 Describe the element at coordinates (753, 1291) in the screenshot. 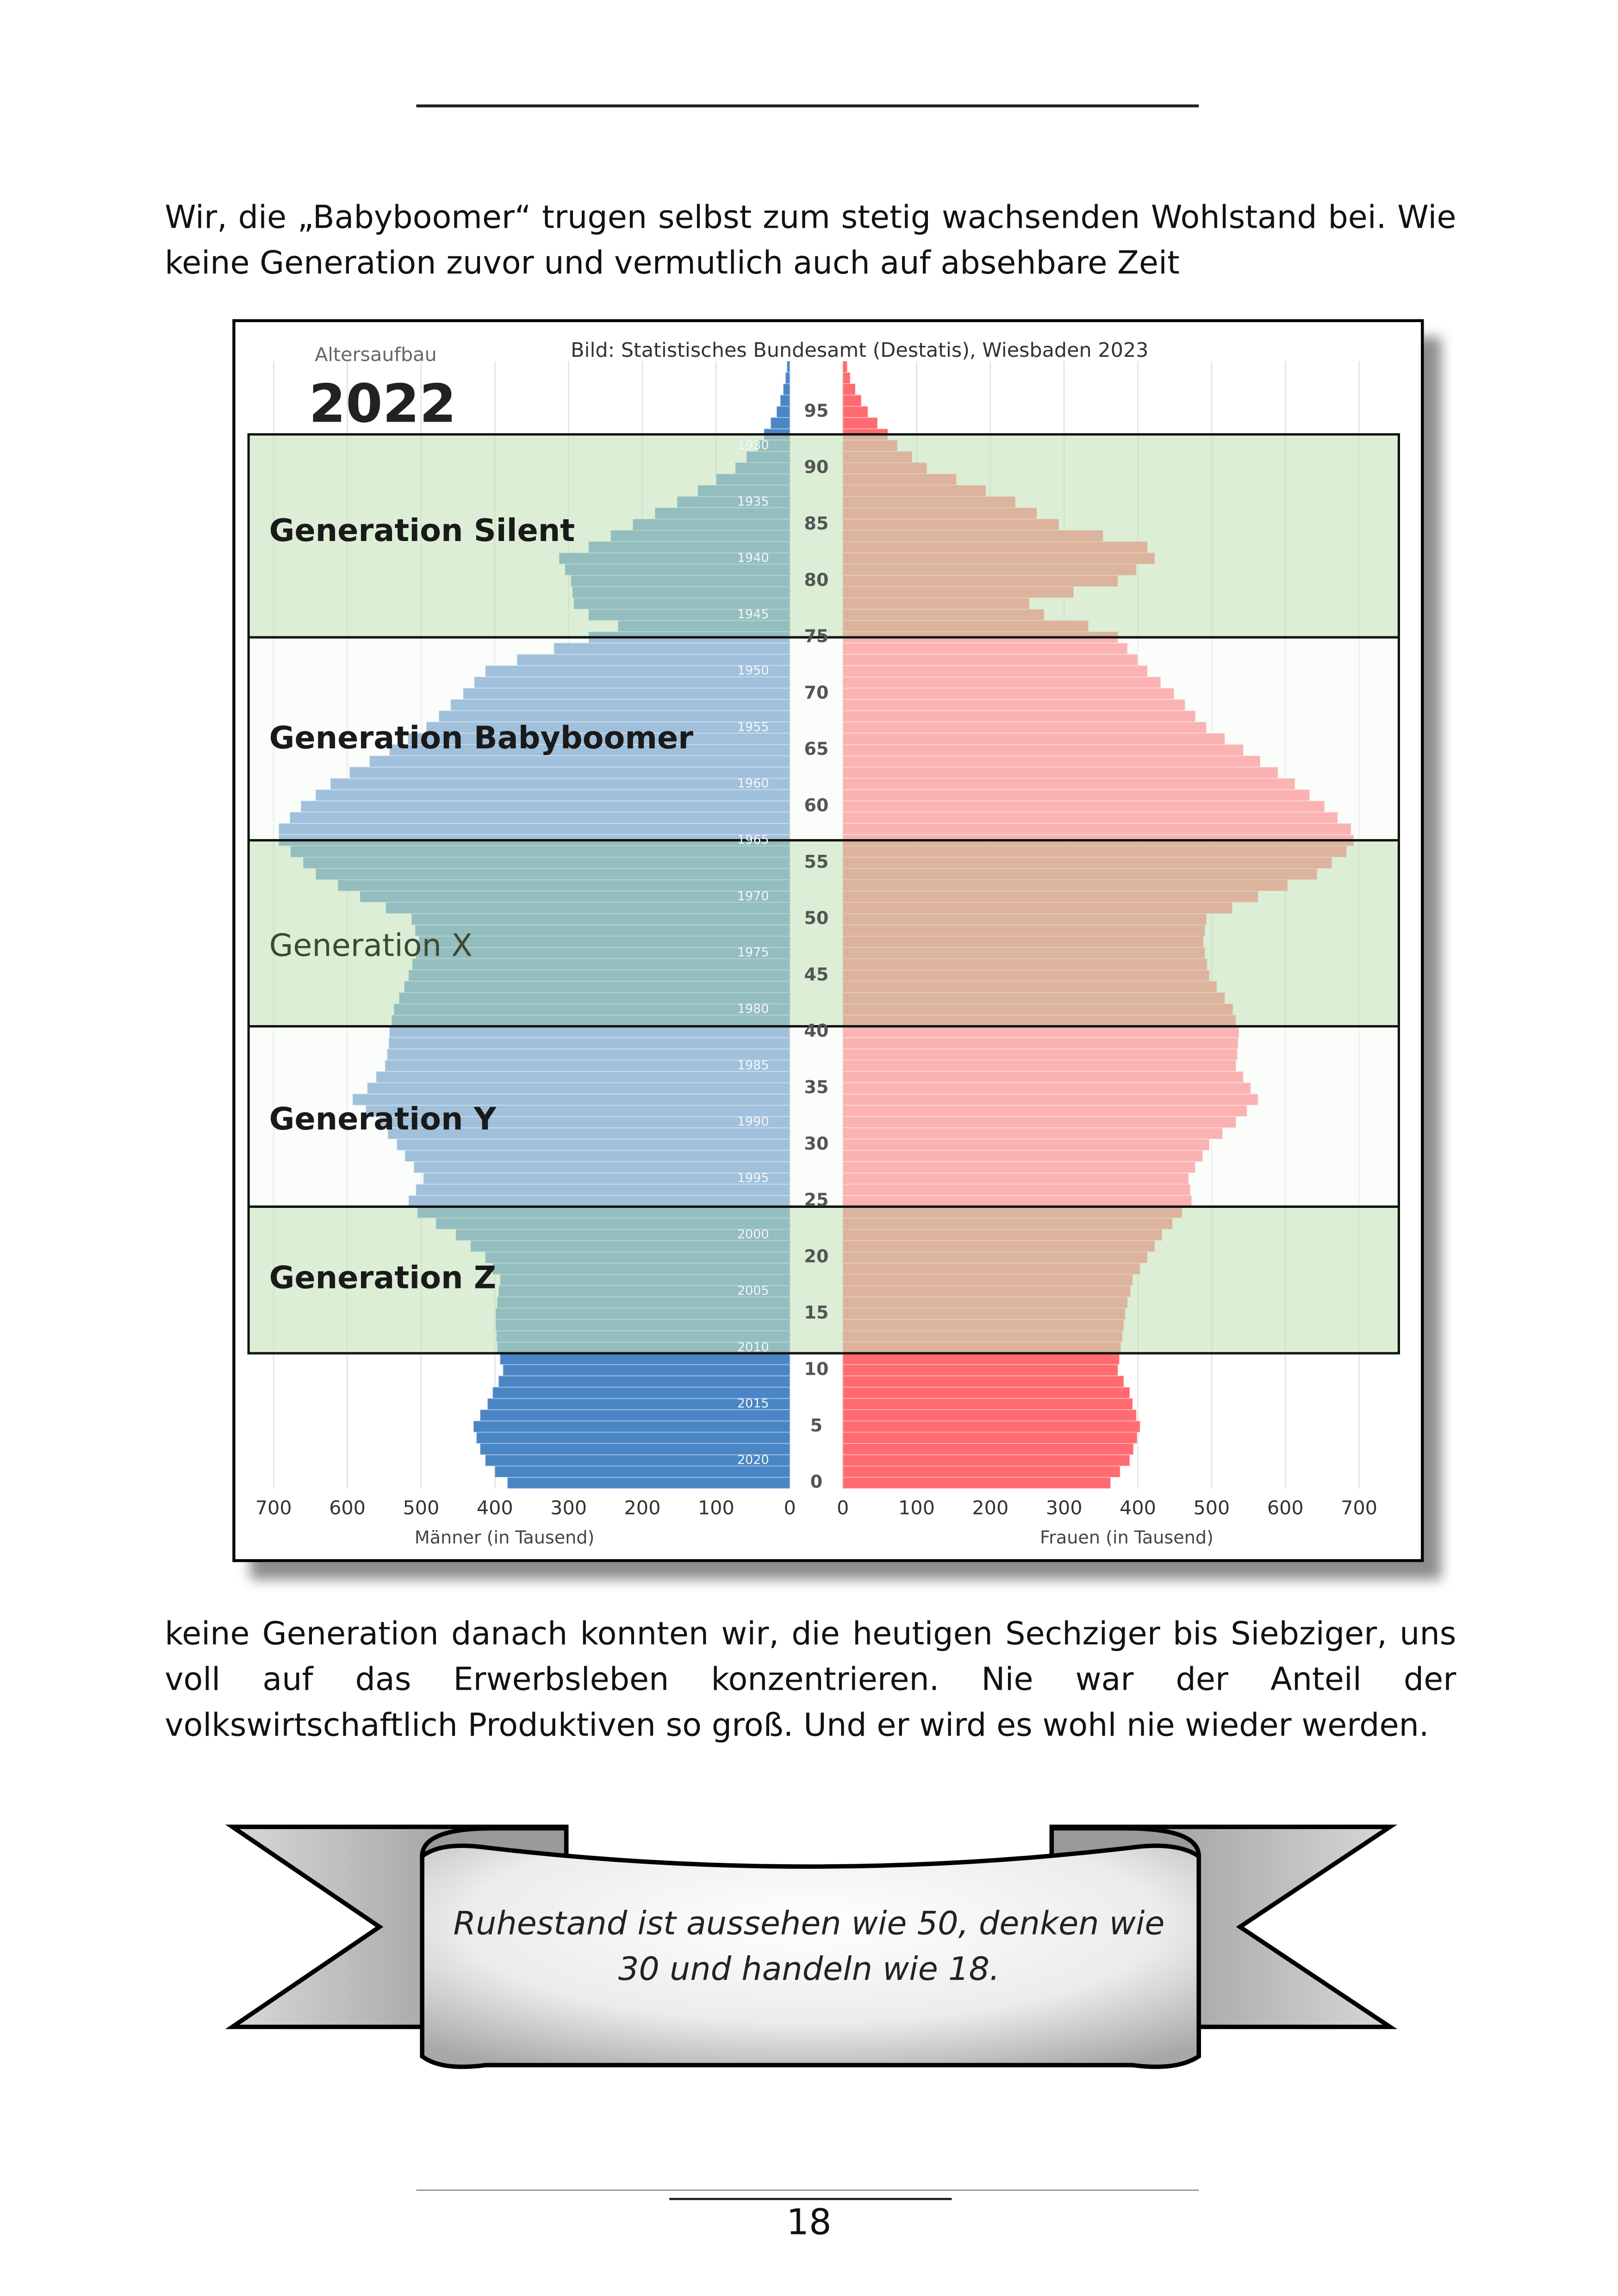

I see `birth-year-label: 2005` at that location.